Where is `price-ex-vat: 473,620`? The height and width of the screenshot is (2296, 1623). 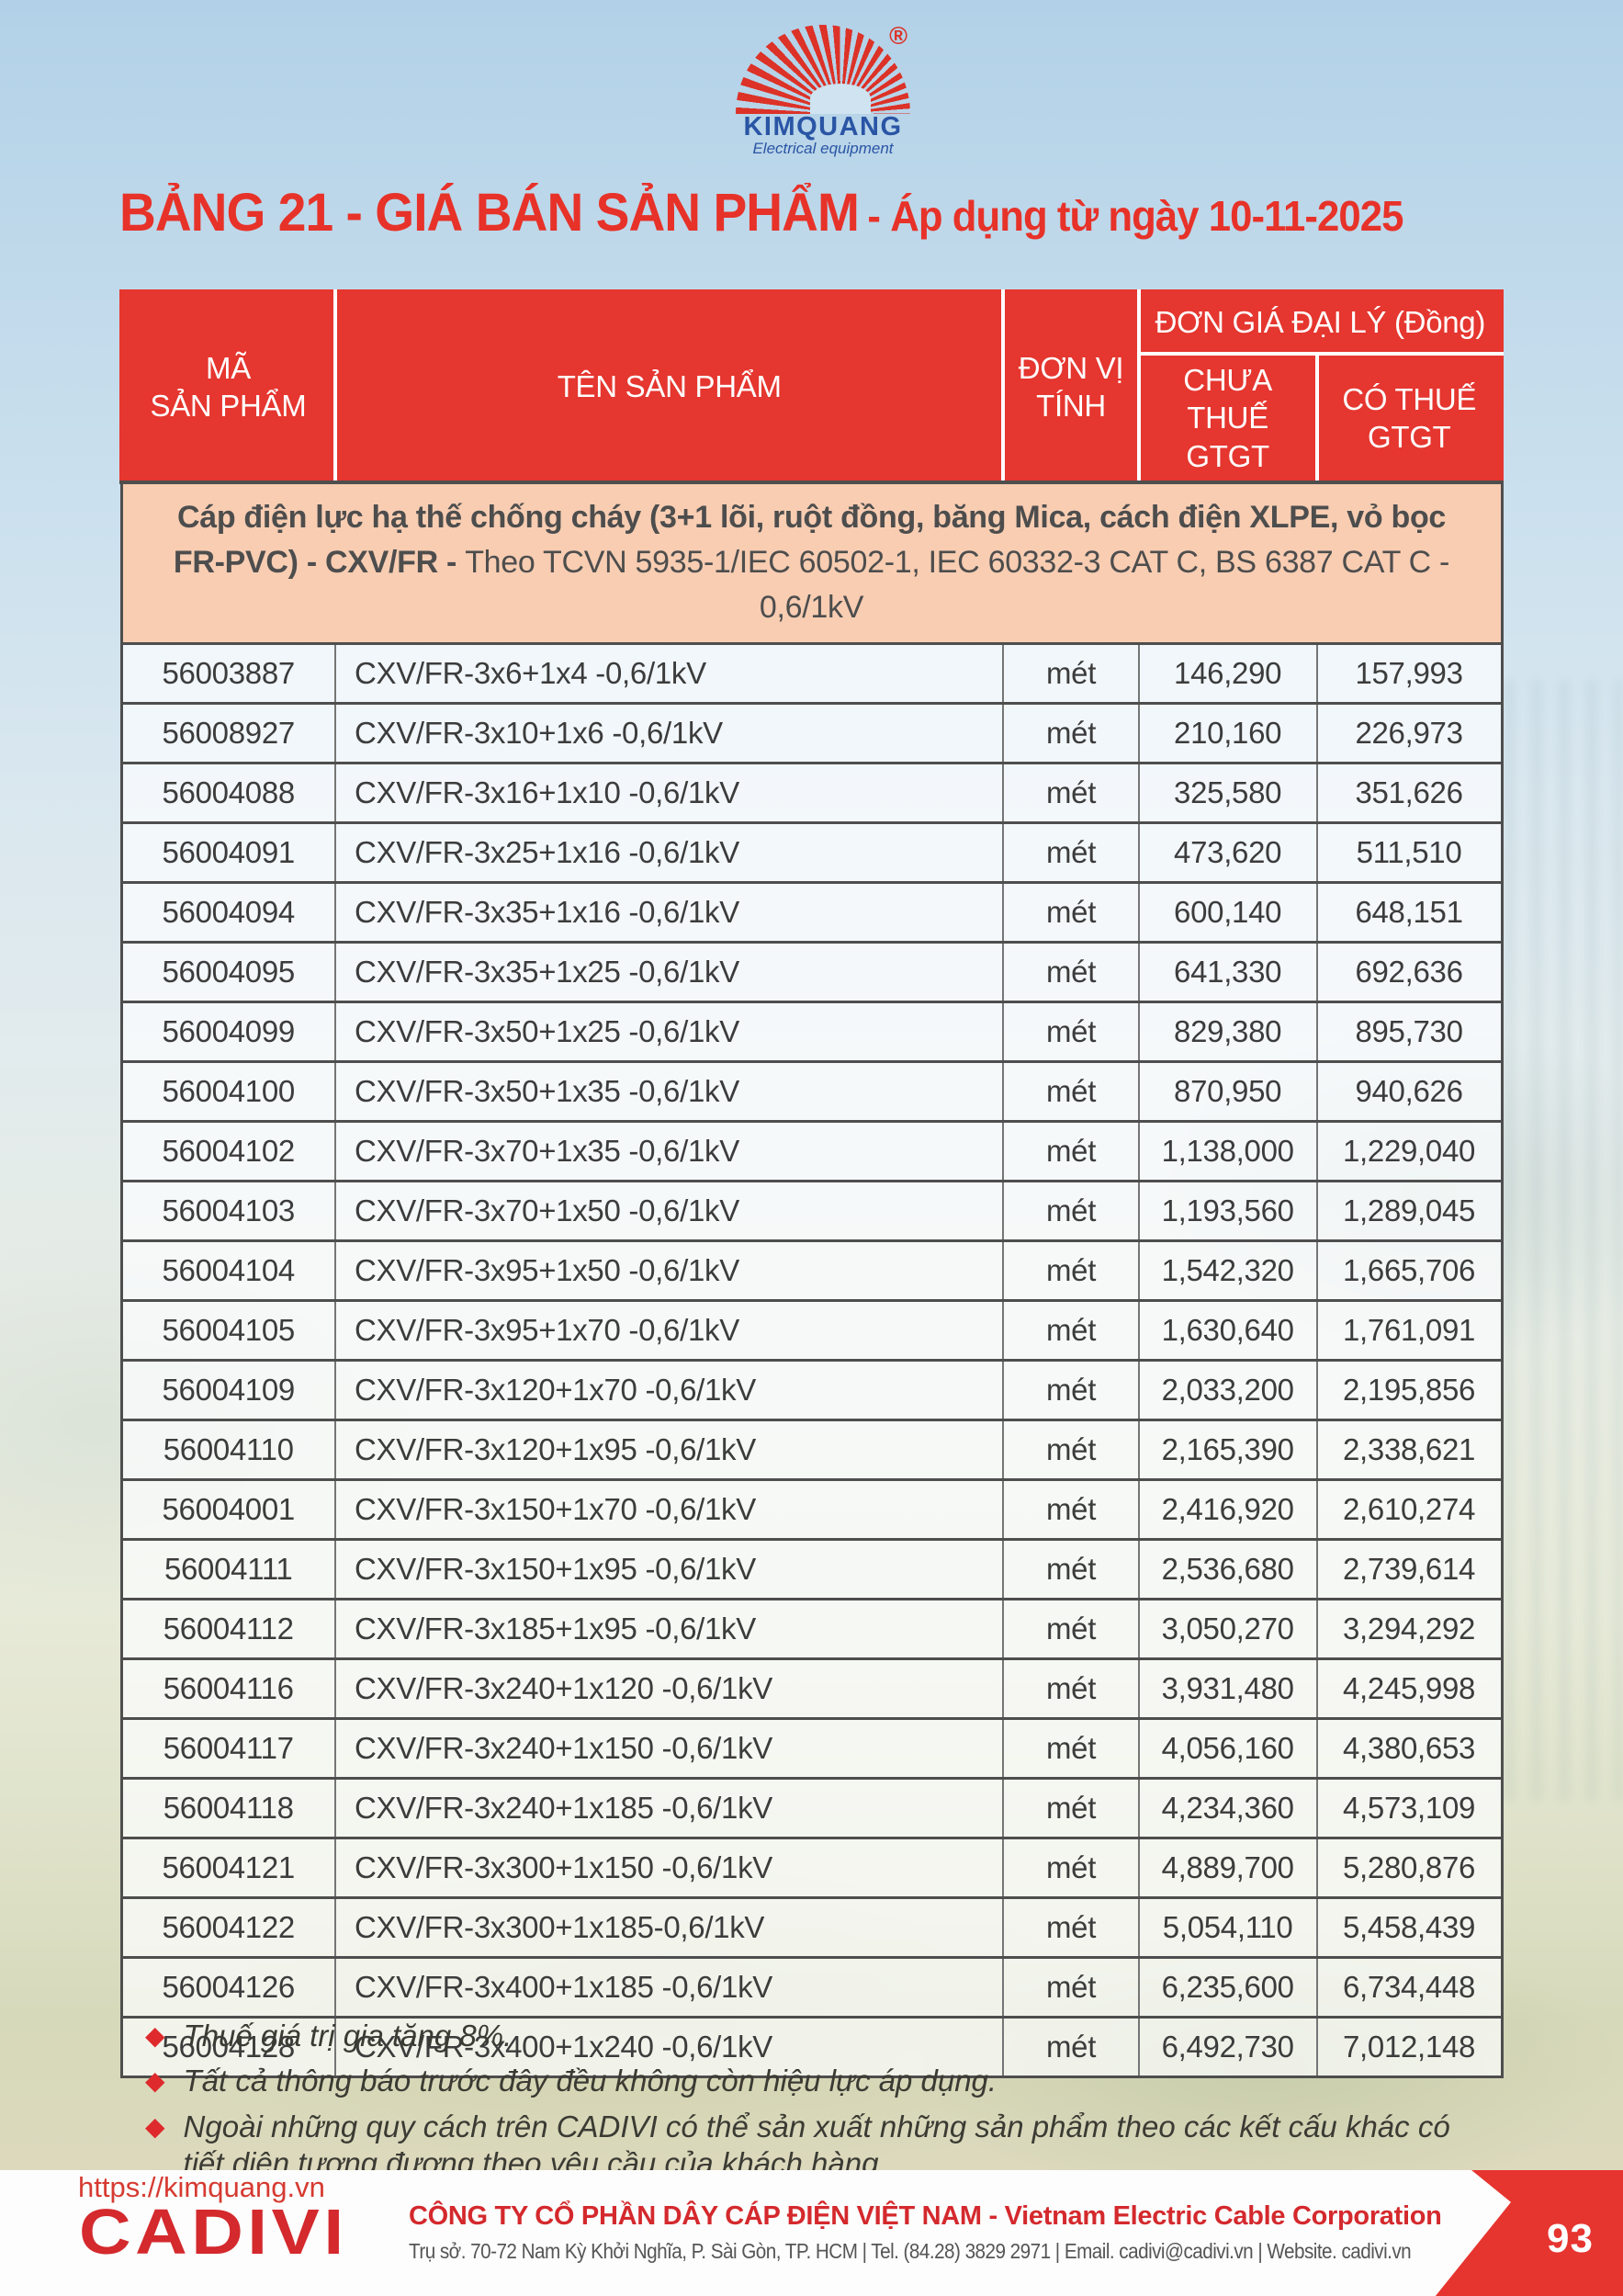
price-ex-vat: 473,620 is located at coordinates (1228, 852).